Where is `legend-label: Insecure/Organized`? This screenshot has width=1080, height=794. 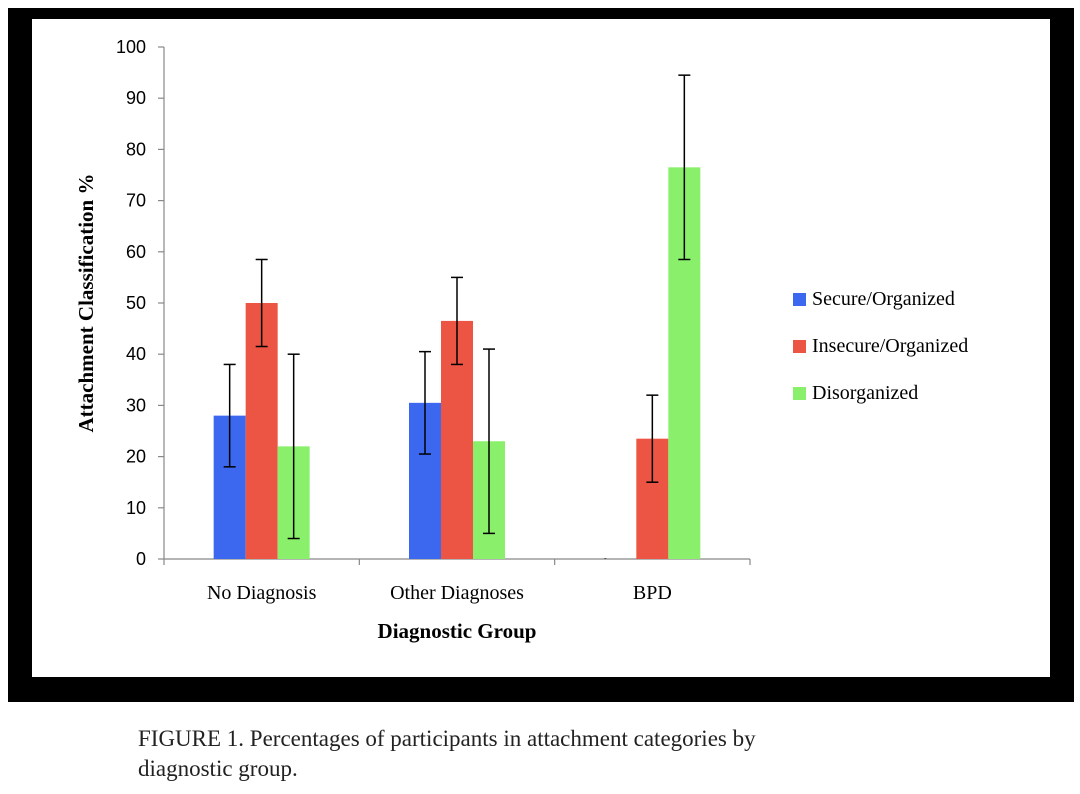 legend-label: Insecure/Organized is located at coordinates (890, 346).